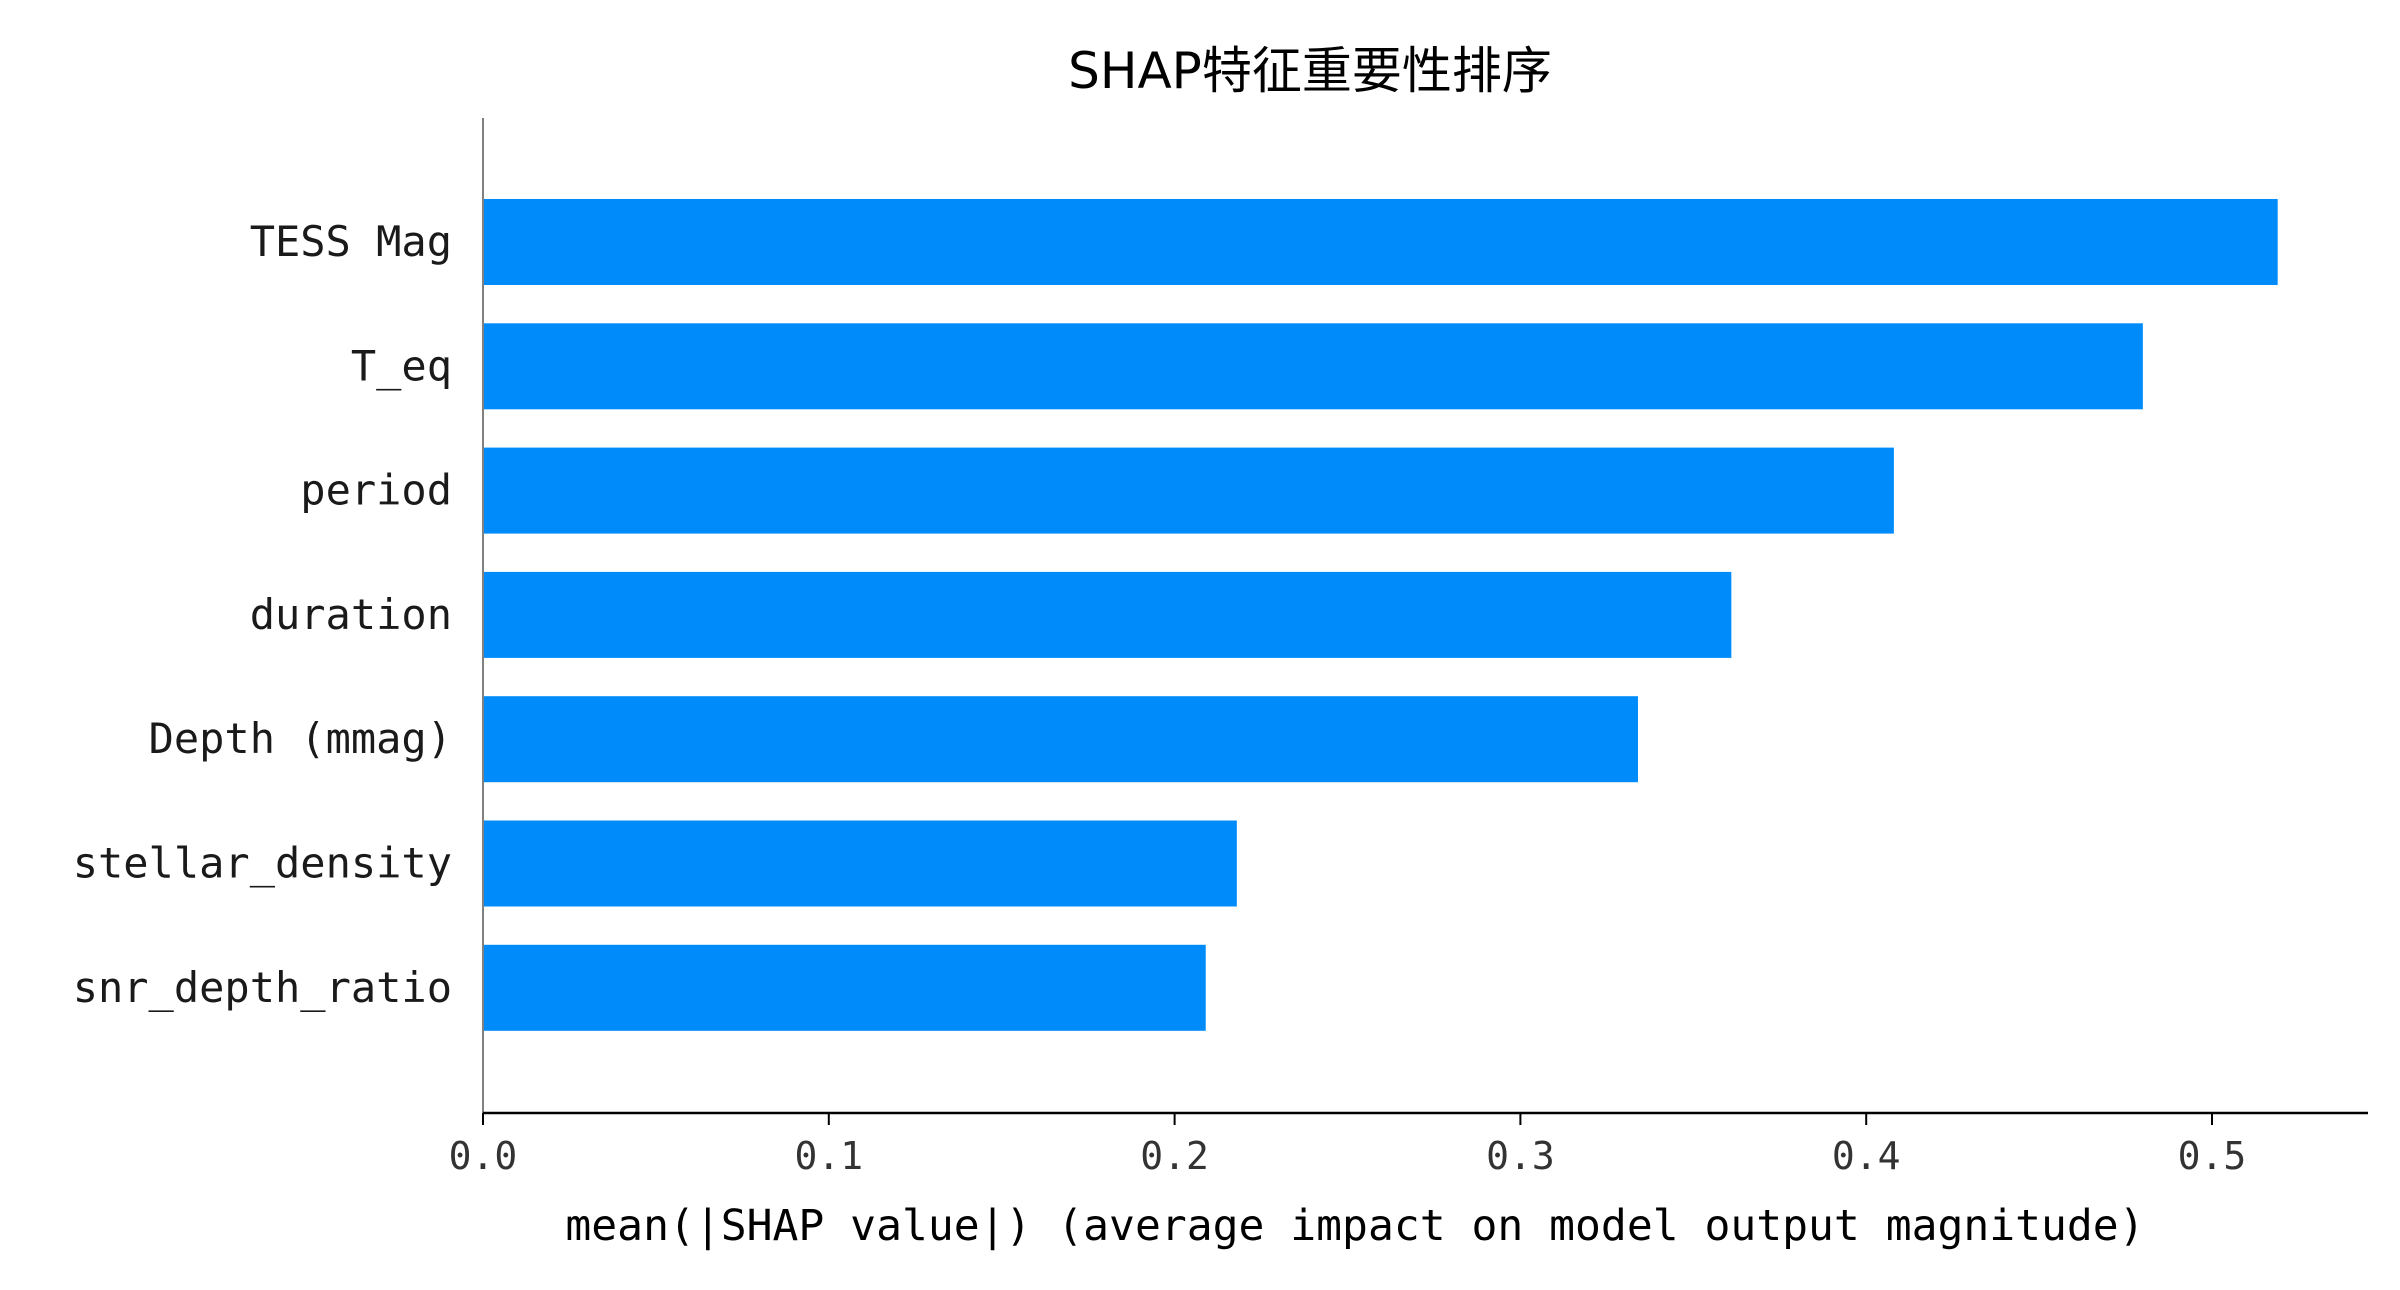 The height and width of the screenshot is (1290, 2400). Describe the element at coordinates (1866, 1156) in the screenshot. I see `x-tick-label-4: 0.4` at that location.